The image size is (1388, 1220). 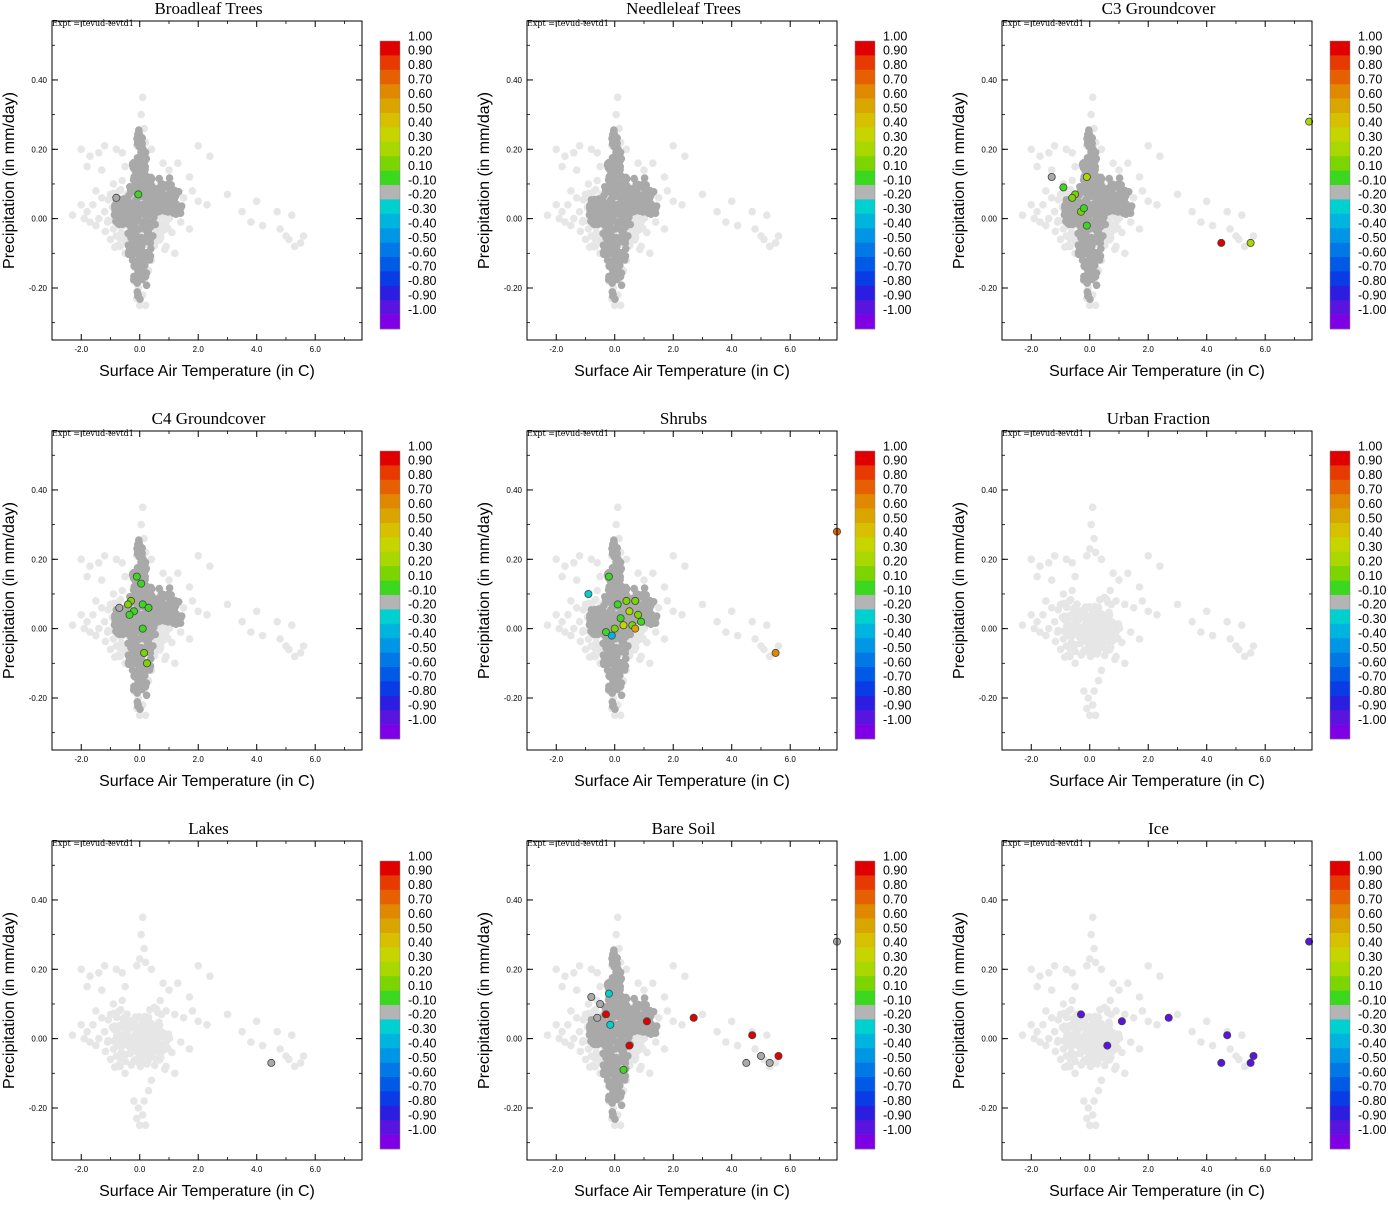 I want to click on y-tick-label: 0.00, so click(x=514, y=629).